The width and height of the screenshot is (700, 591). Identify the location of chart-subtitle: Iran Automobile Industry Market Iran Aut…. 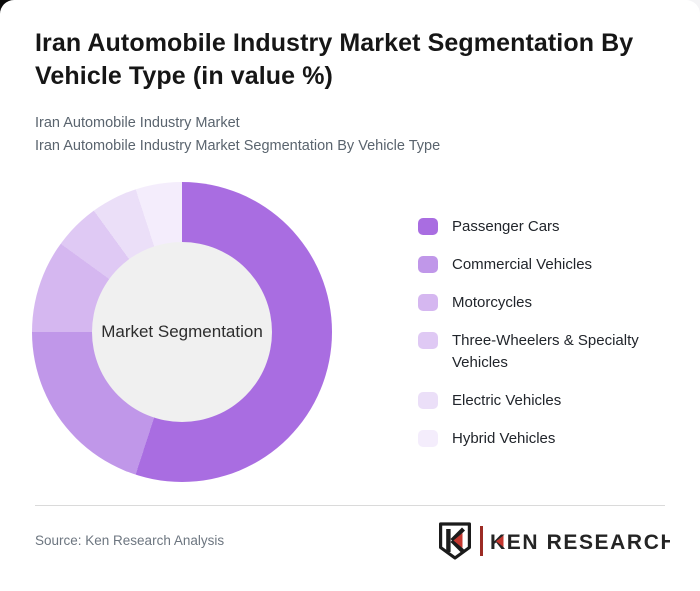
(355, 134).